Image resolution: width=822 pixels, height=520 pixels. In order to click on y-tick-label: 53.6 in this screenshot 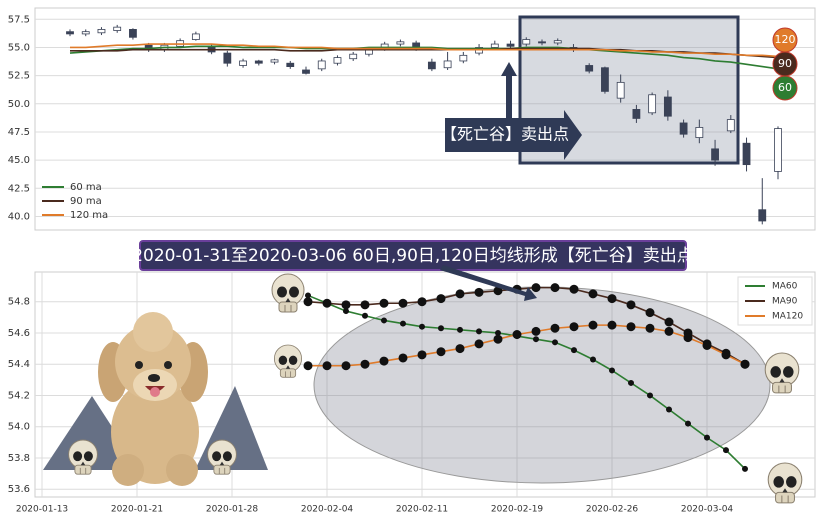, I will do `click(19, 489)`.